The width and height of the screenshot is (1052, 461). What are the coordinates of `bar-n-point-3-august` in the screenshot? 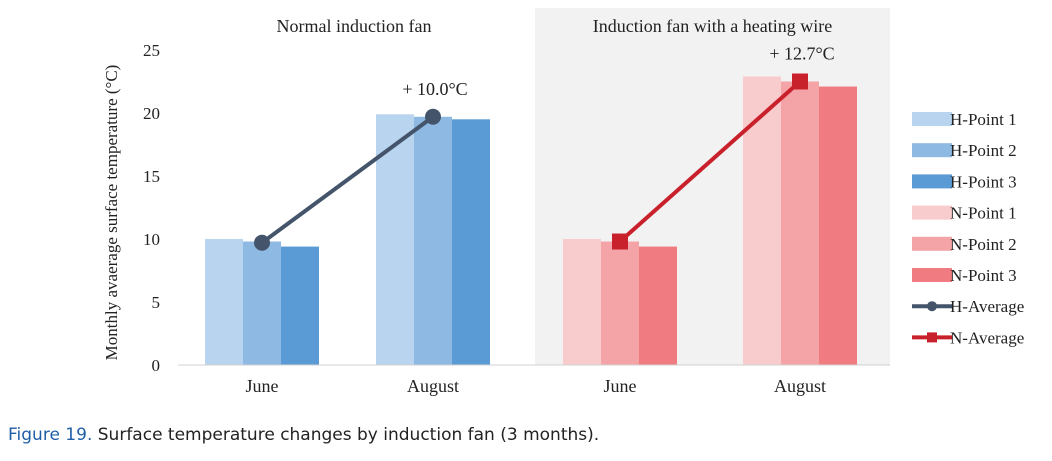 It's located at (838, 225).